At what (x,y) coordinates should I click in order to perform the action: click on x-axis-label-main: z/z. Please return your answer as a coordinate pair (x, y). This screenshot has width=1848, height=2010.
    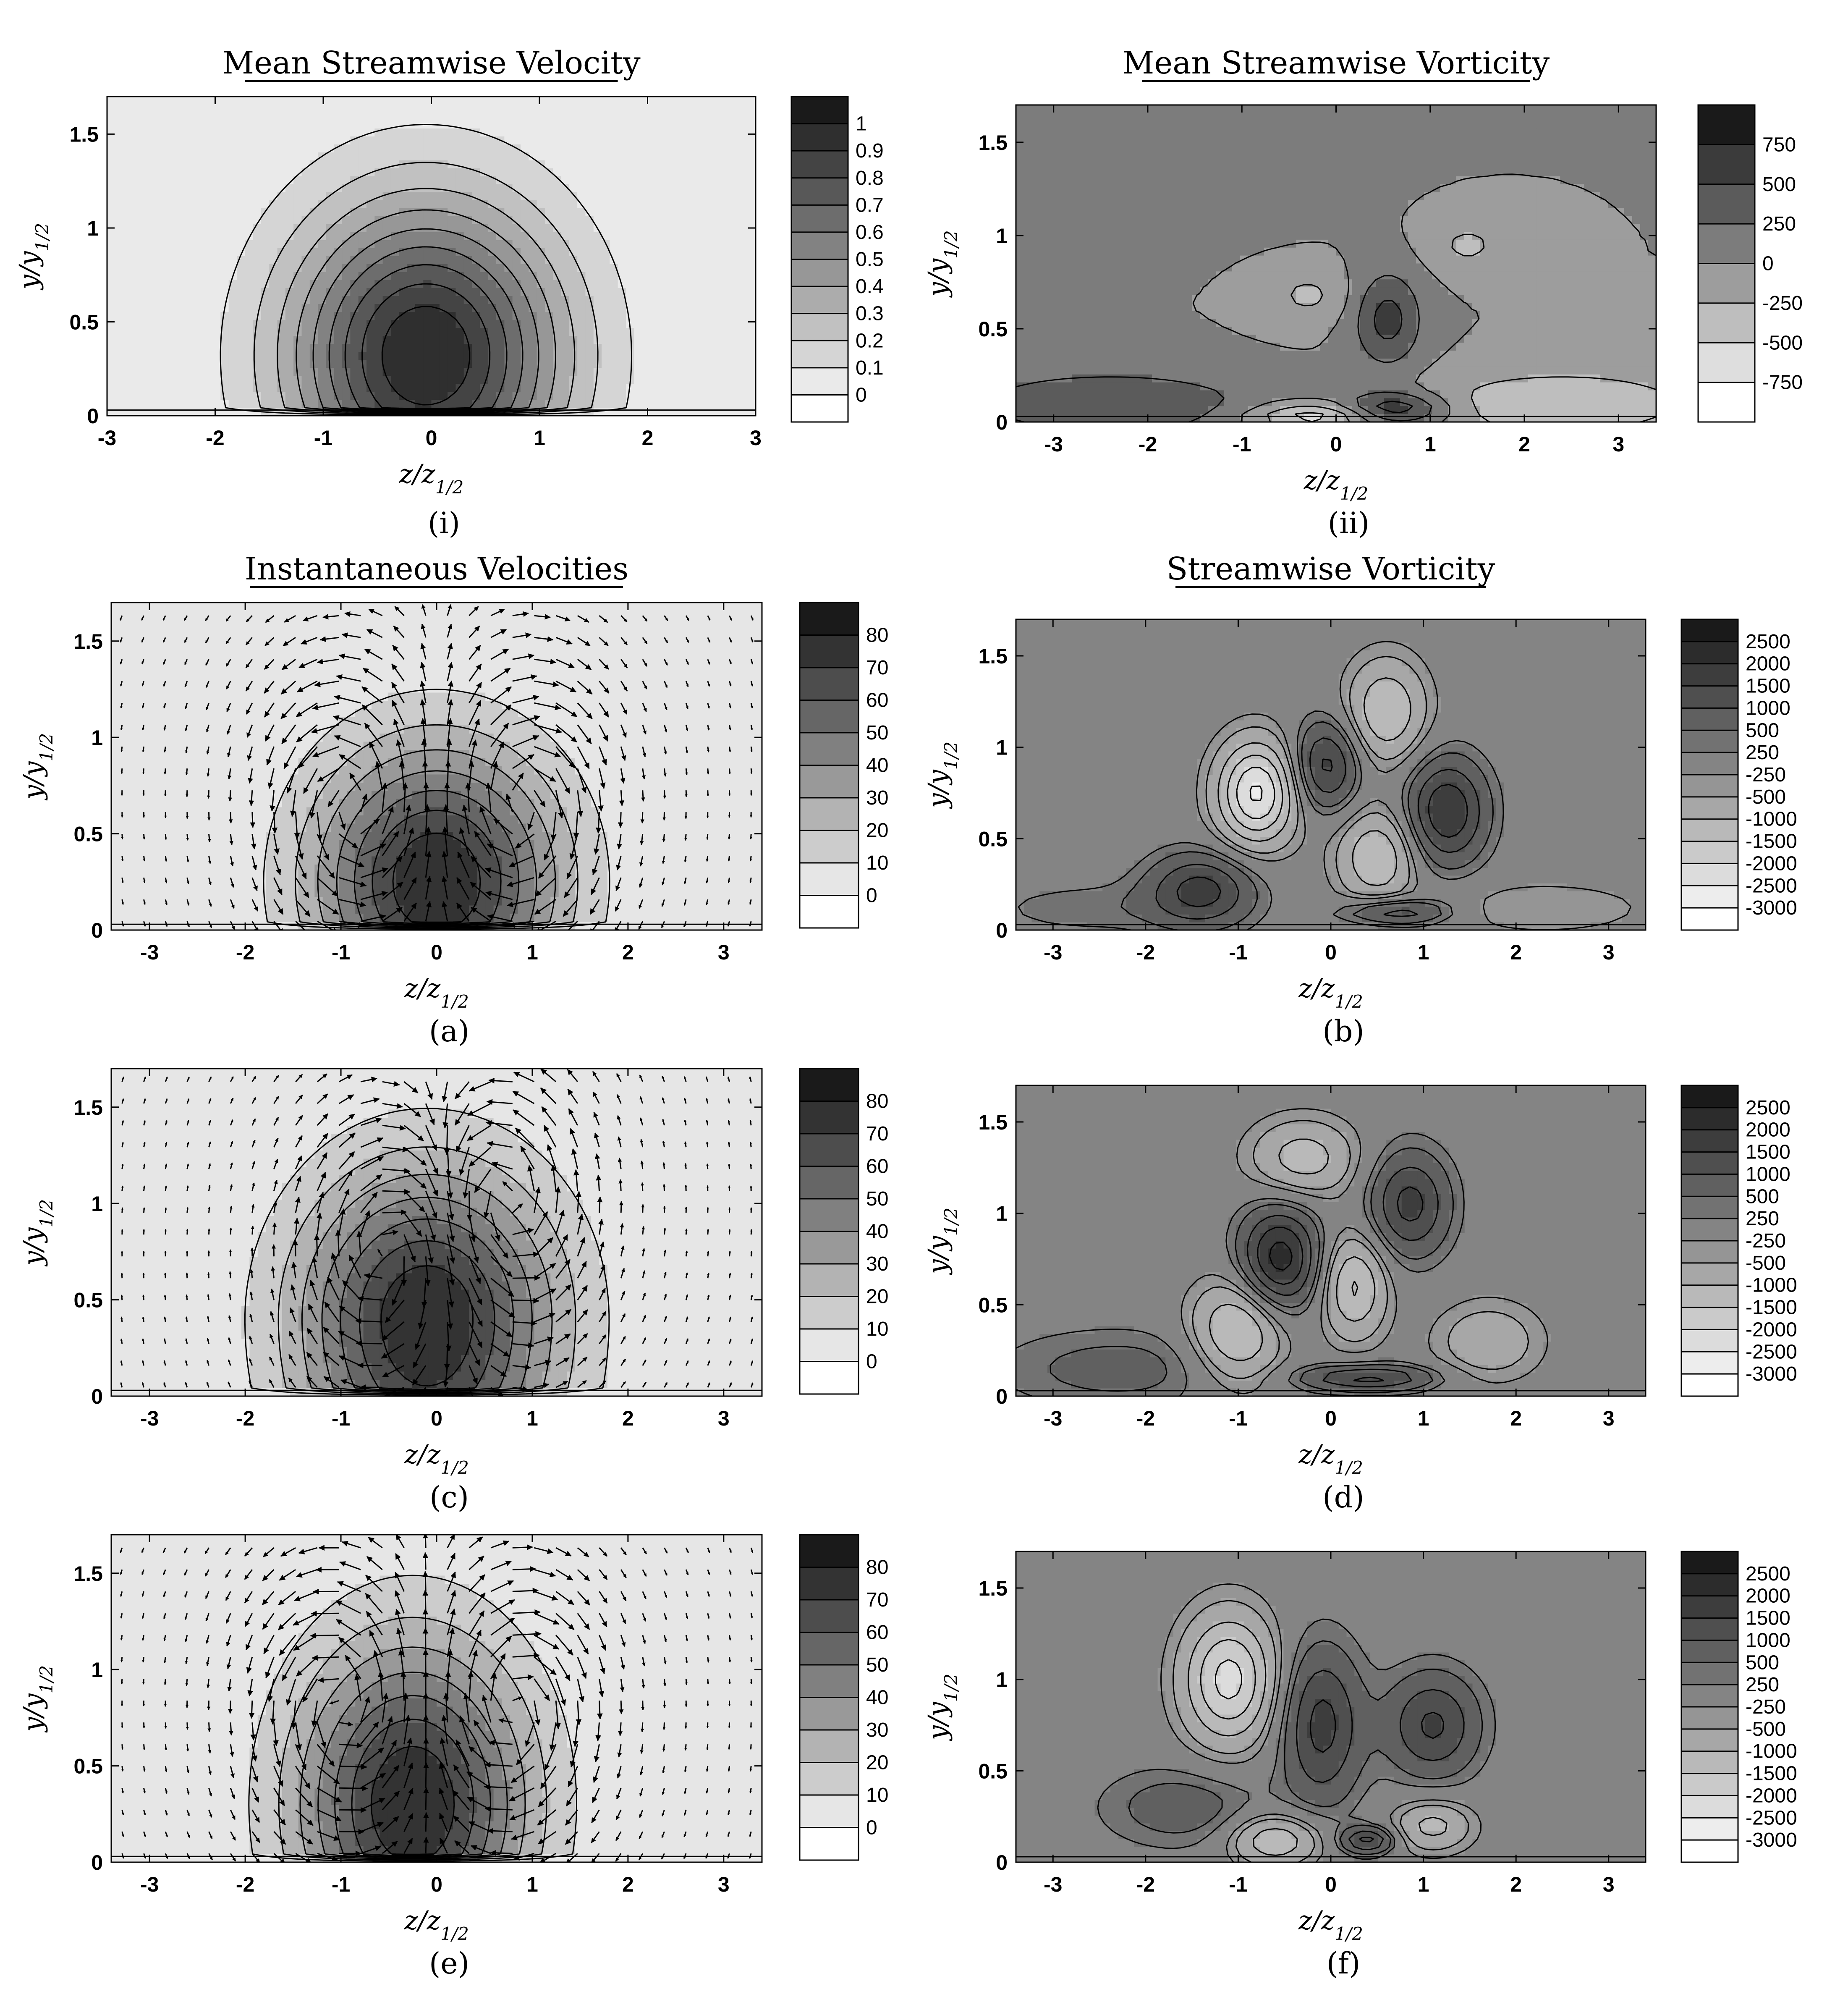
    Looking at the image, I should click on (1316, 1454).